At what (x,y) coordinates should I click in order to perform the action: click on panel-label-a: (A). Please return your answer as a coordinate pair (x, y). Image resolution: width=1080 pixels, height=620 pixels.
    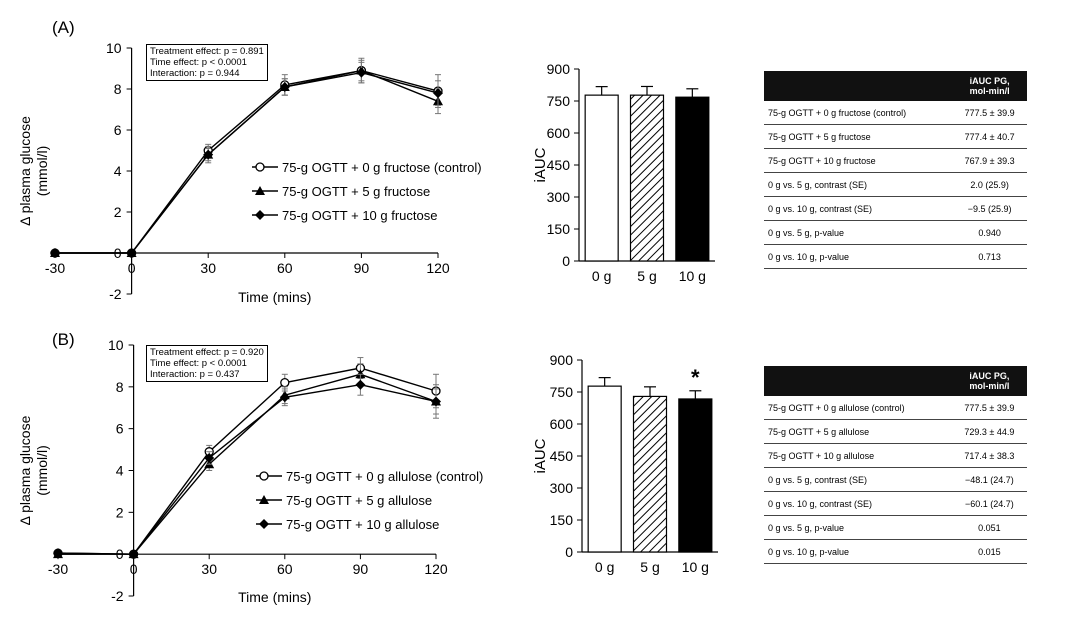
    Looking at the image, I should click on (63, 27).